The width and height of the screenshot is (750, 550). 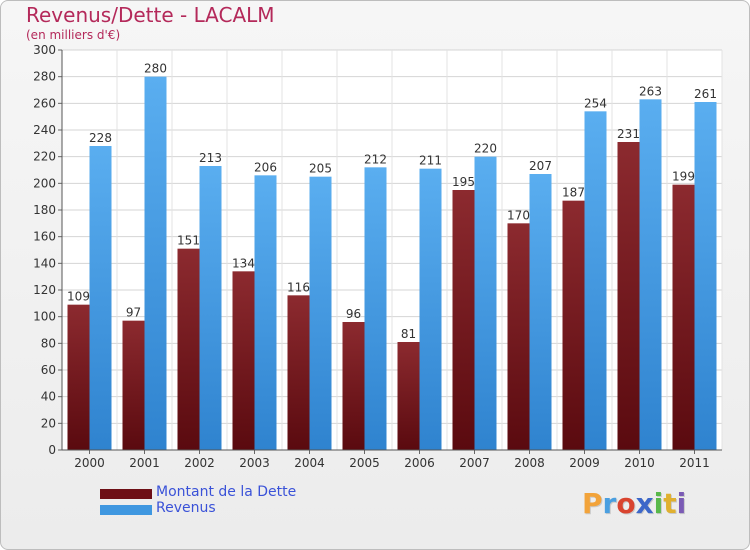 I want to click on y-tick-label: 220, so click(x=44, y=157).